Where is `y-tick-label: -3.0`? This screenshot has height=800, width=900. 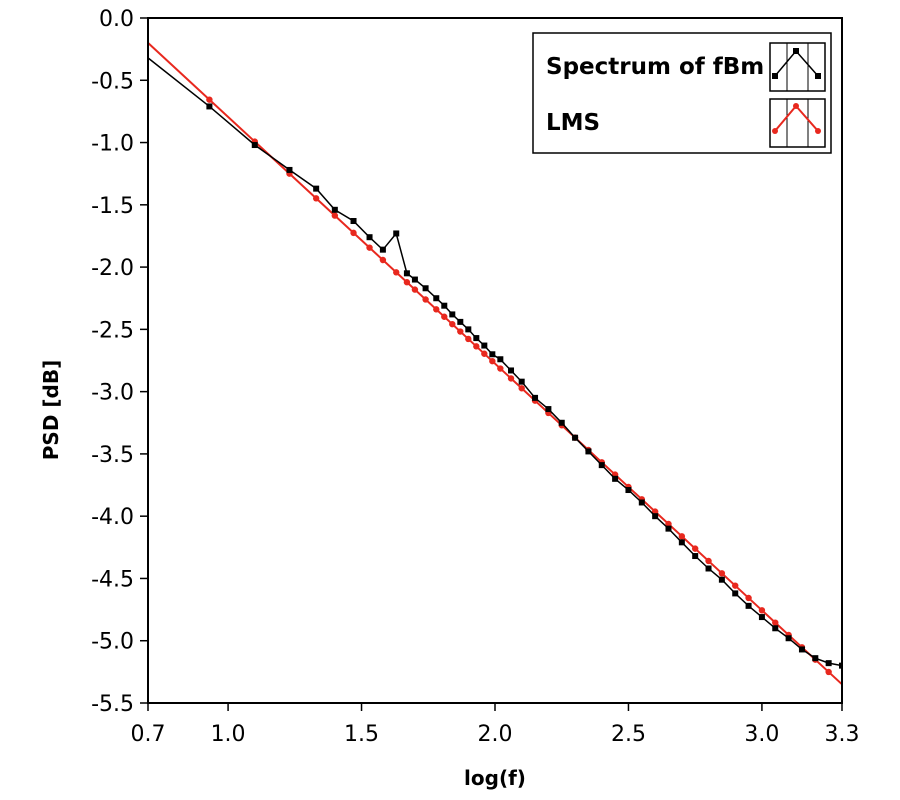 y-tick-label: -3.0 is located at coordinates (112, 393).